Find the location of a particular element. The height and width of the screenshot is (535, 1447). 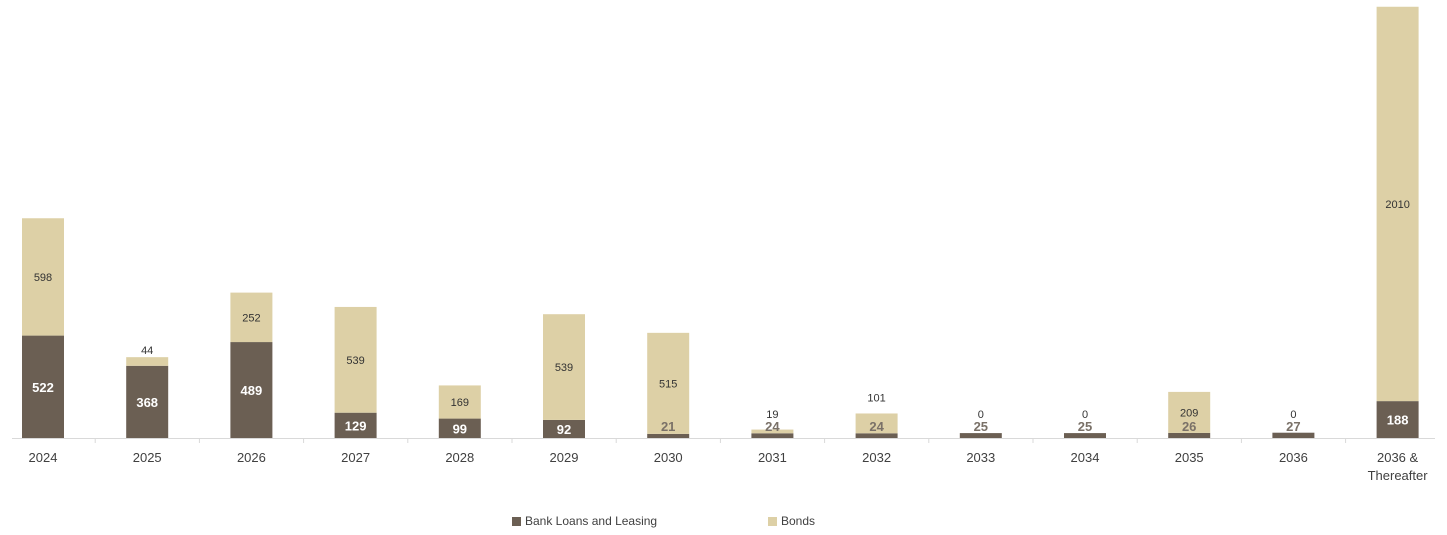

data-label-bank-11: 26 is located at coordinates (1189, 426).